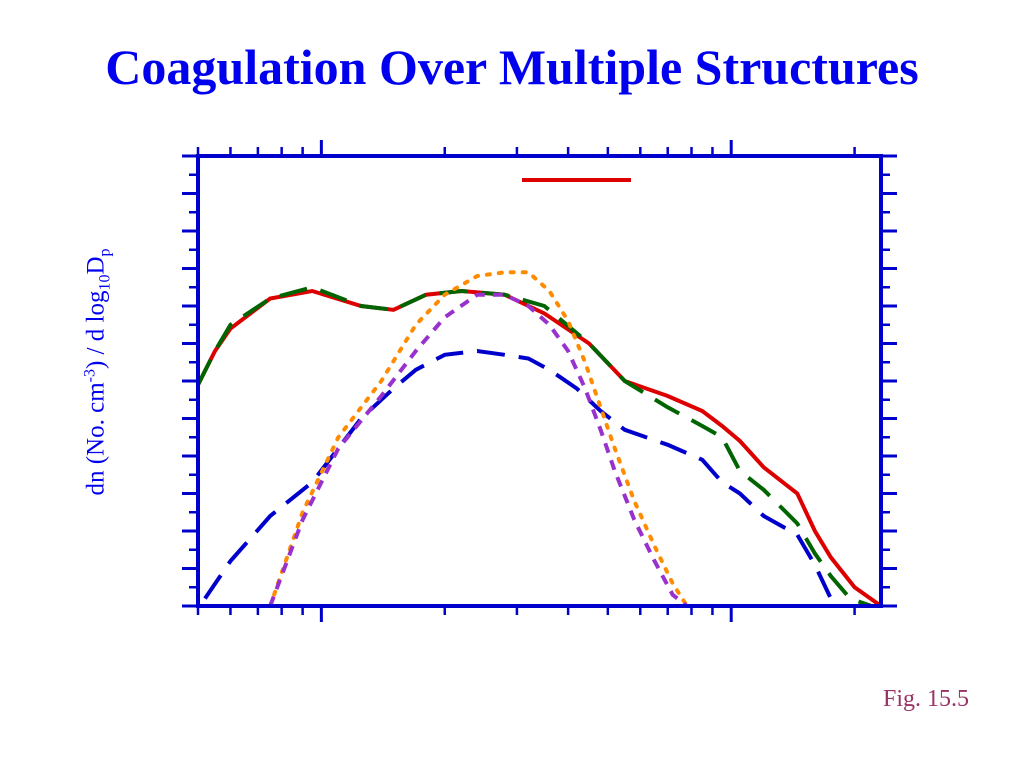  I want to click on ylabel-prefix: dn (No. cm, so click(96, 439).